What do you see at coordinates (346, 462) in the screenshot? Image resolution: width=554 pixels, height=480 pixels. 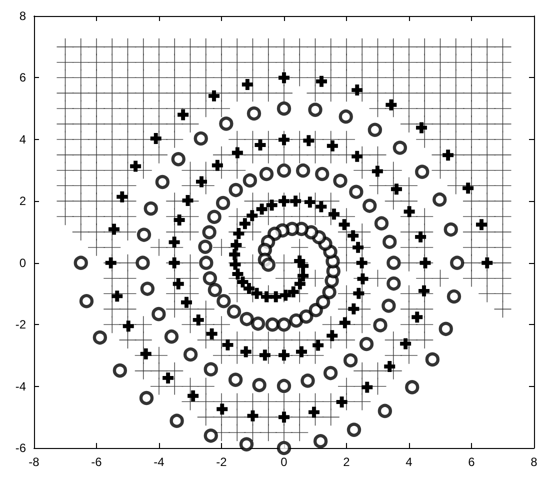 I see `x-tick-label: 2` at bounding box center [346, 462].